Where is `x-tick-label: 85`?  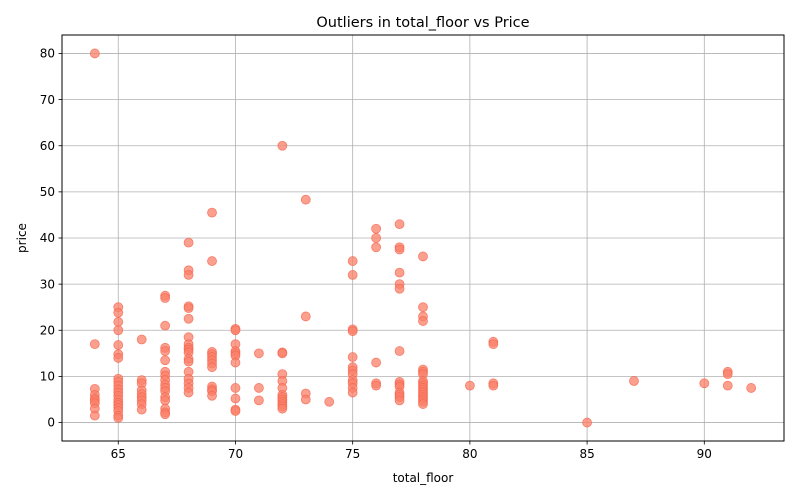 x-tick-label: 85 is located at coordinates (586, 454).